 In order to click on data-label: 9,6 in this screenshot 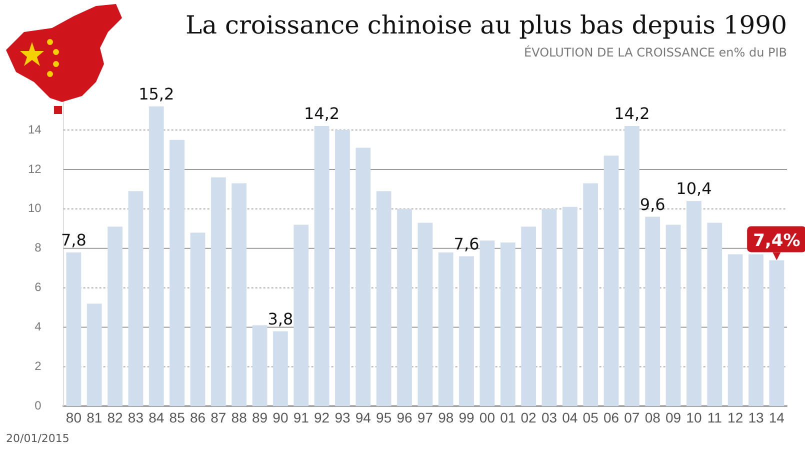, I will do `click(653, 204)`.